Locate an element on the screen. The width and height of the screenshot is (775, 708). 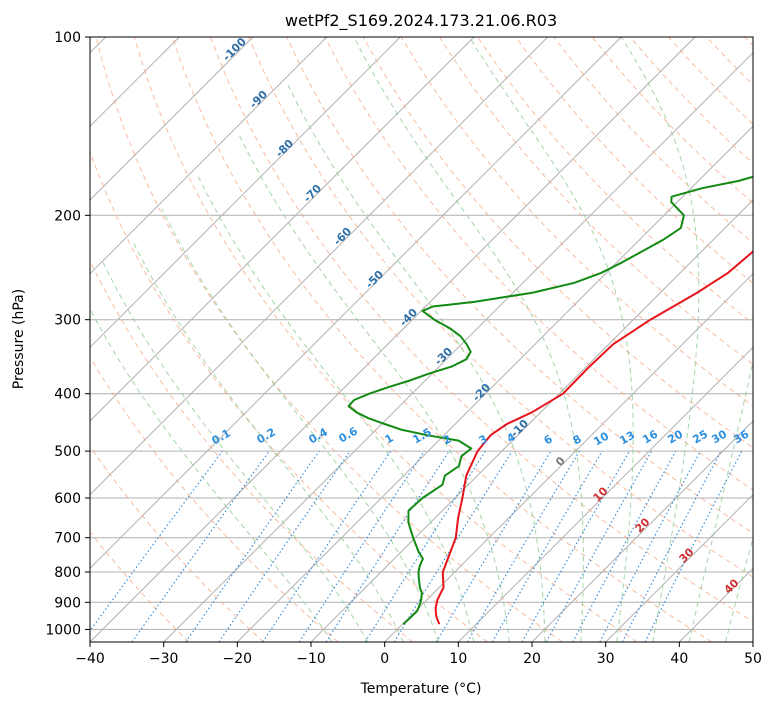
y-tick-label: 200 is located at coordinates (67, 216).